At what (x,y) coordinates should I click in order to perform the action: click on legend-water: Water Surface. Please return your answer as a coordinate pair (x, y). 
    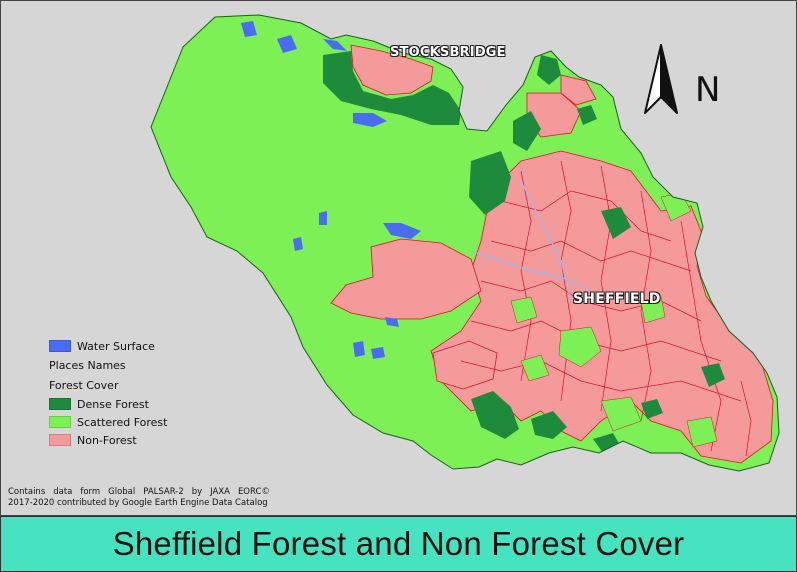
    Looking at the image, I should click on (108, 346).